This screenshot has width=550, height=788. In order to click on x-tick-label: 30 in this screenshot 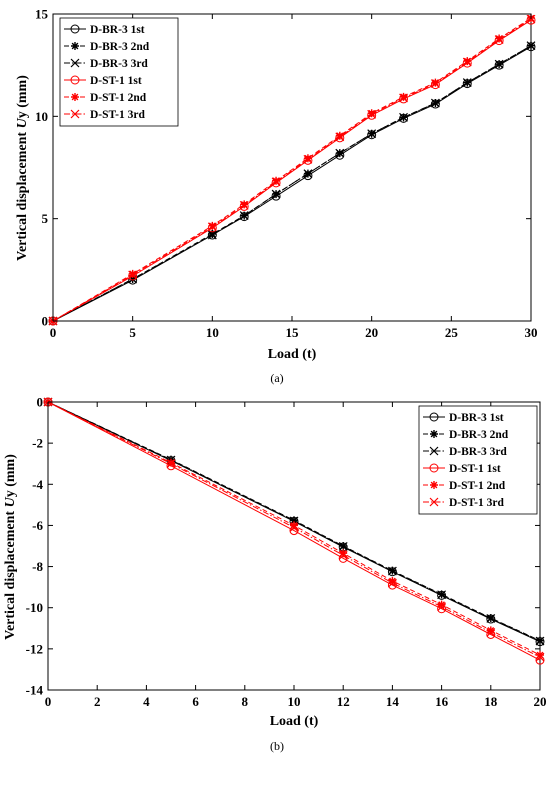, I will do `click(531, 332)`.